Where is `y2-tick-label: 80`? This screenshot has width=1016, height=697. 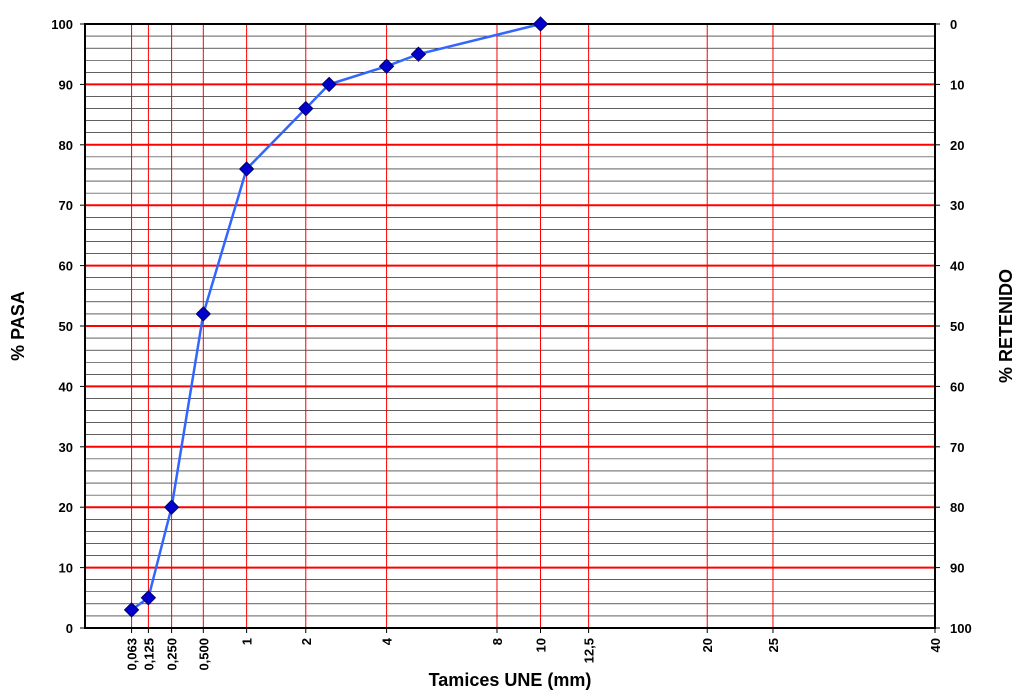
y2-tick-label: 80 is located at coordinates (957, 507).